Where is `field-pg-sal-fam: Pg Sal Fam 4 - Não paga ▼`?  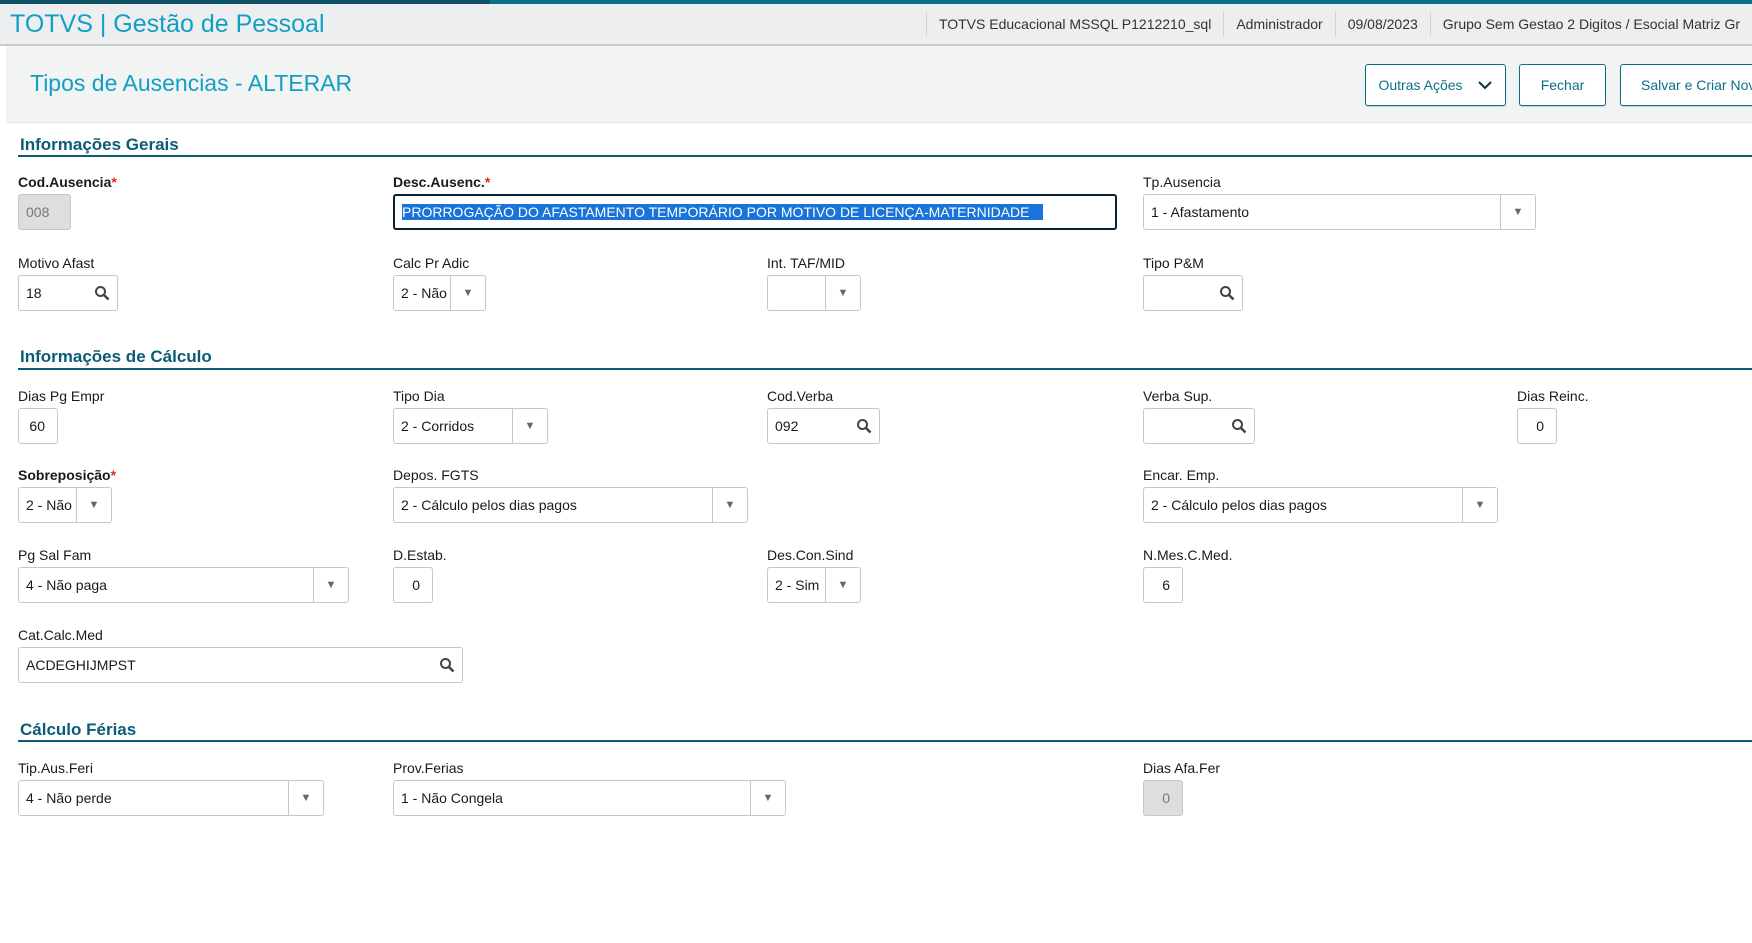 field-pg-sal-fam: Pg Sal Fam 4 - Não paga ▼ is located at coordinates (183, 575).